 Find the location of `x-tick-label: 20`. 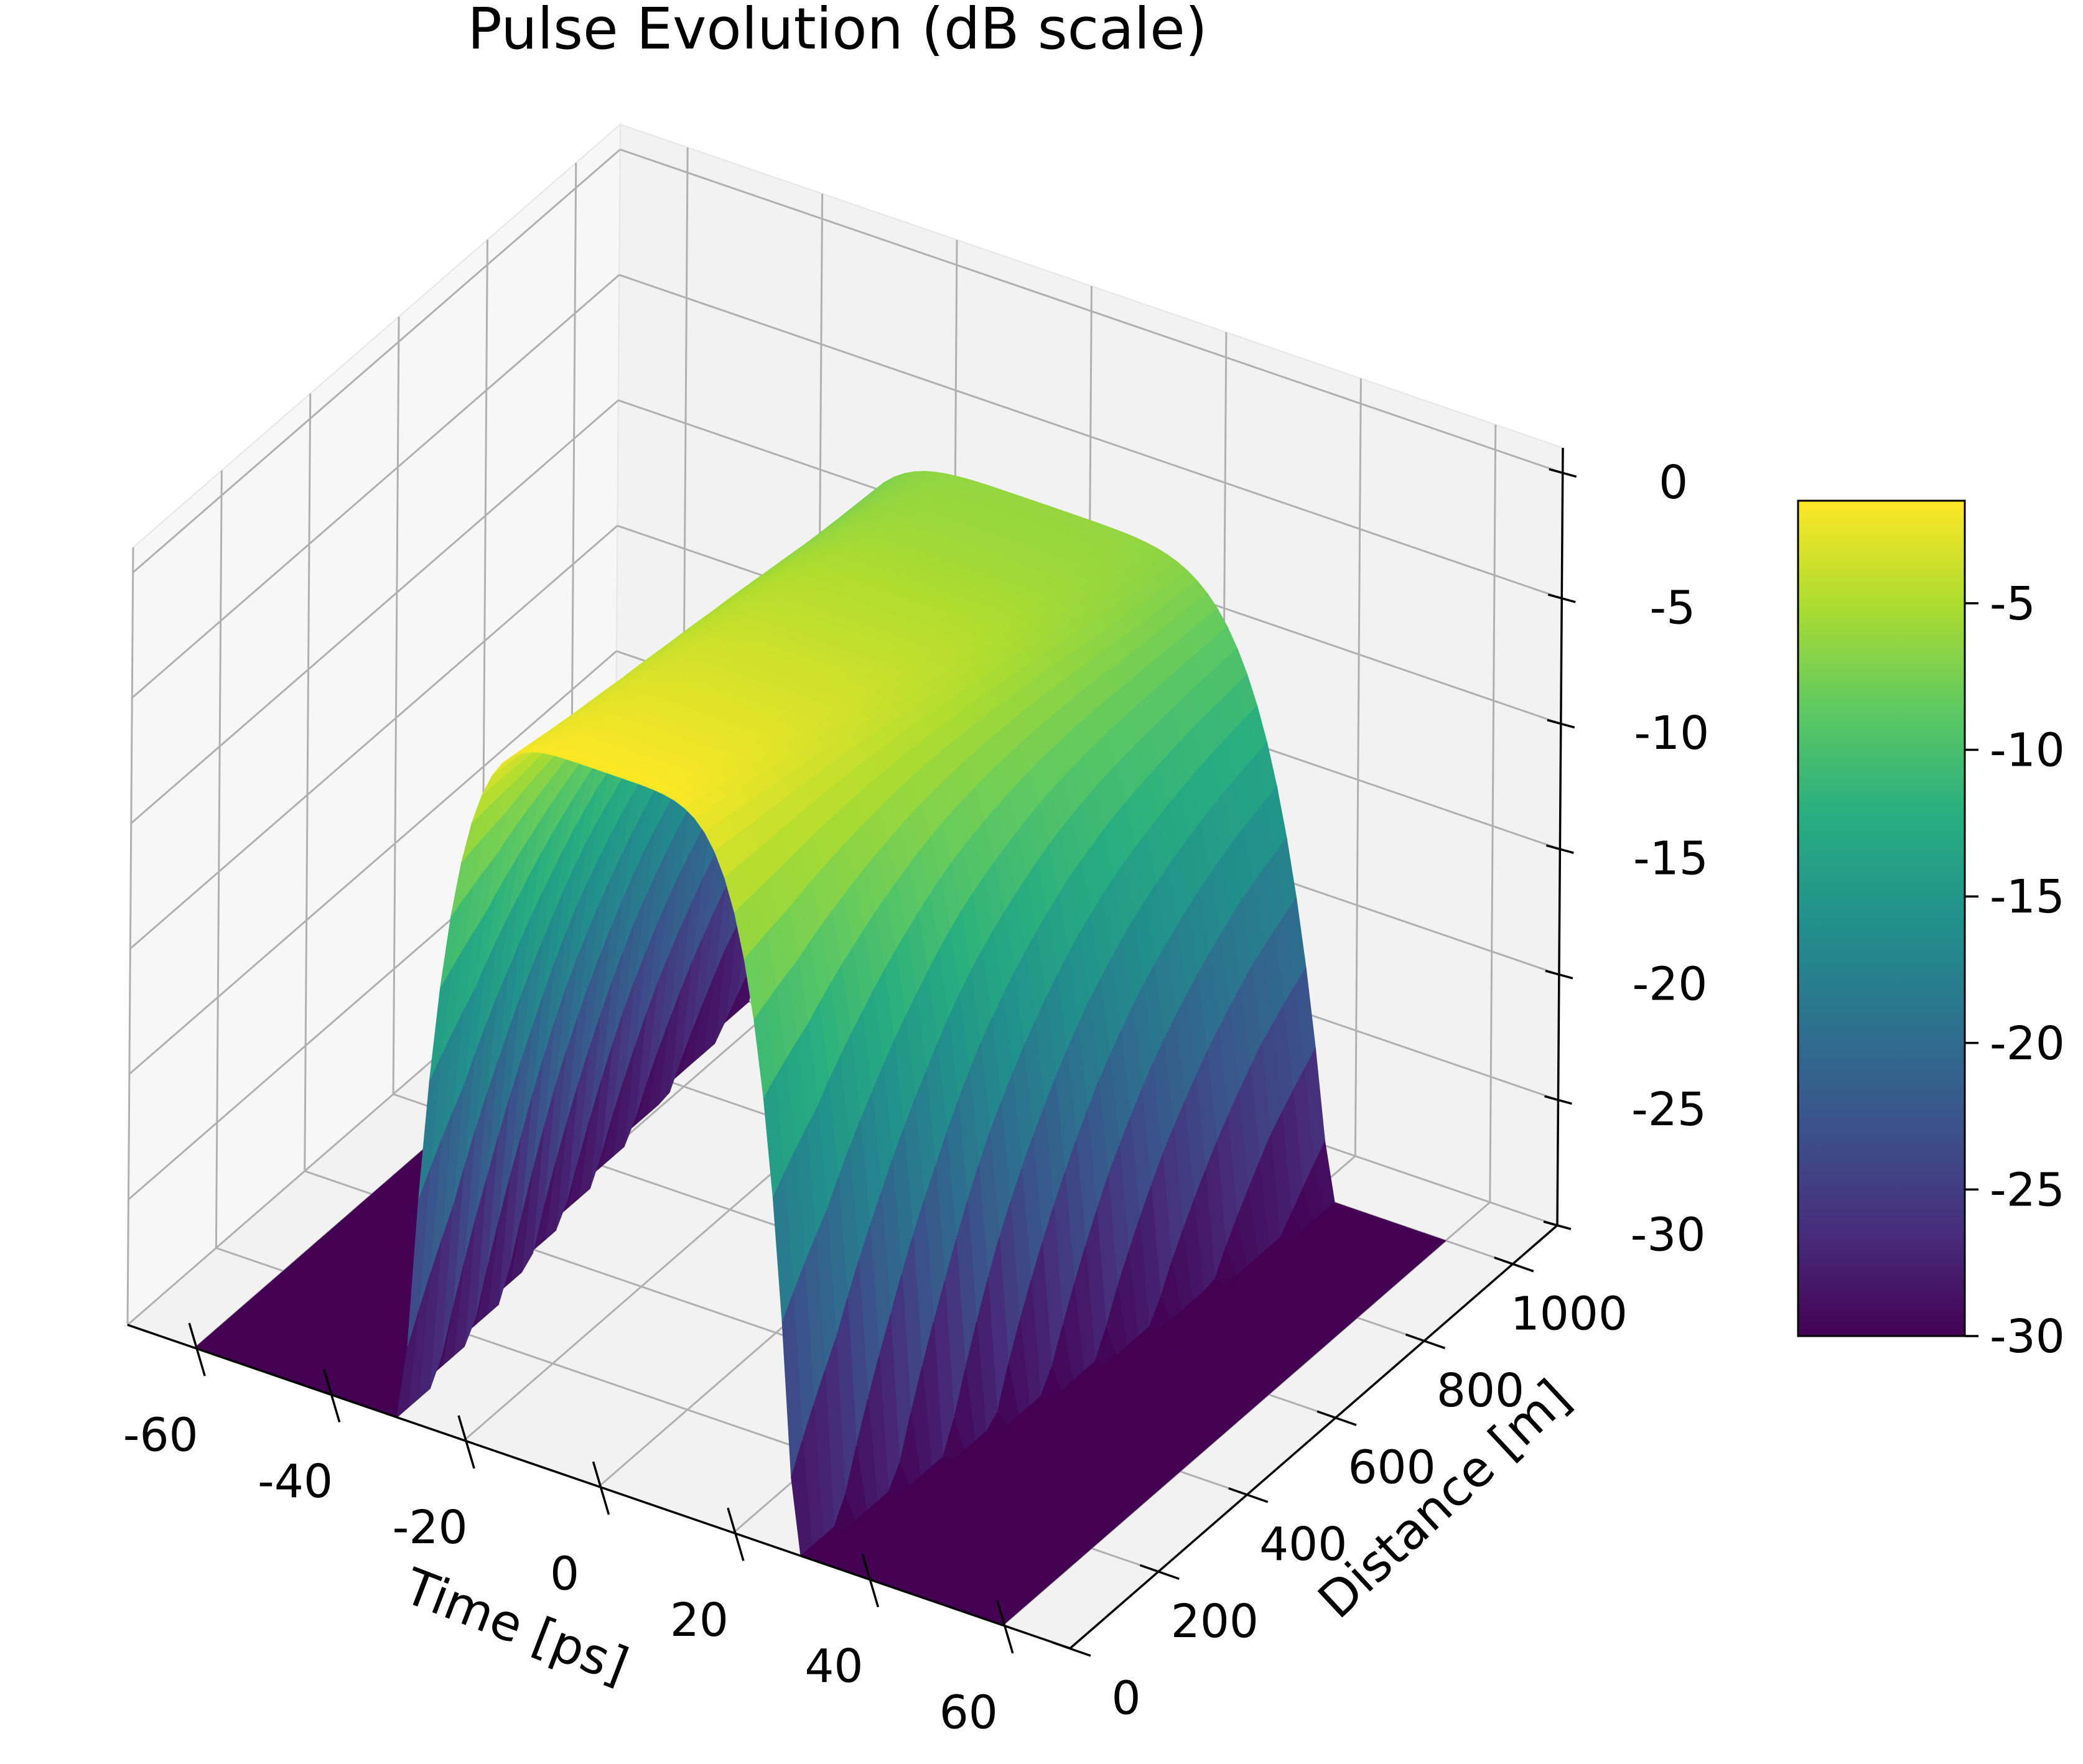

x-tick-label: 20 is located at coordinates (699, 1620).